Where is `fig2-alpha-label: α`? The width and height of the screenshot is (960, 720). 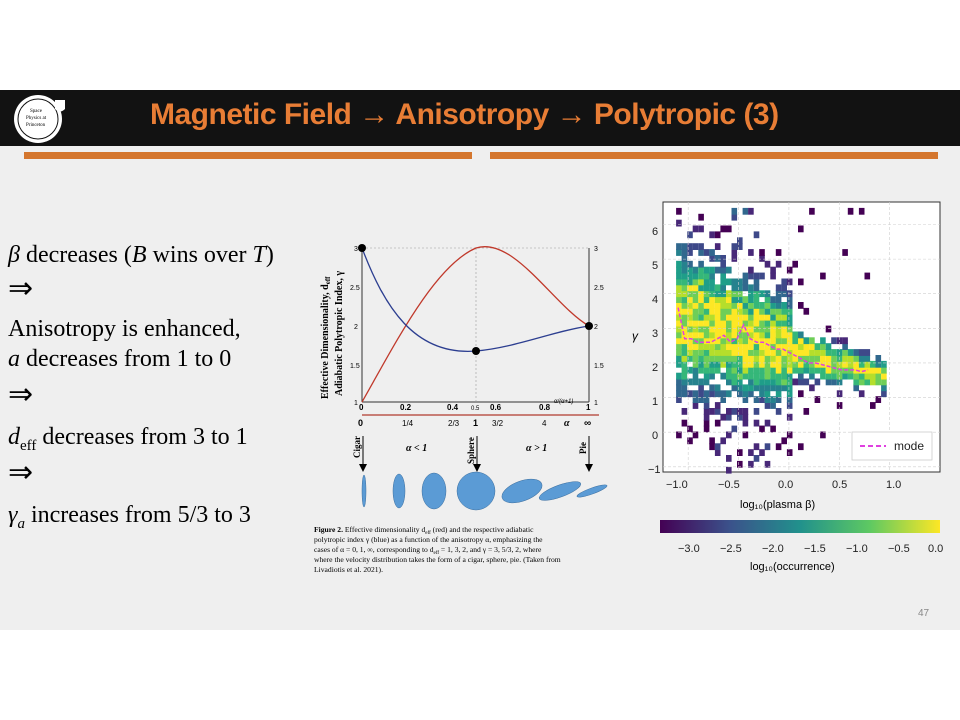 fig2-alpha-label: α is located at coordinates (567, 423).